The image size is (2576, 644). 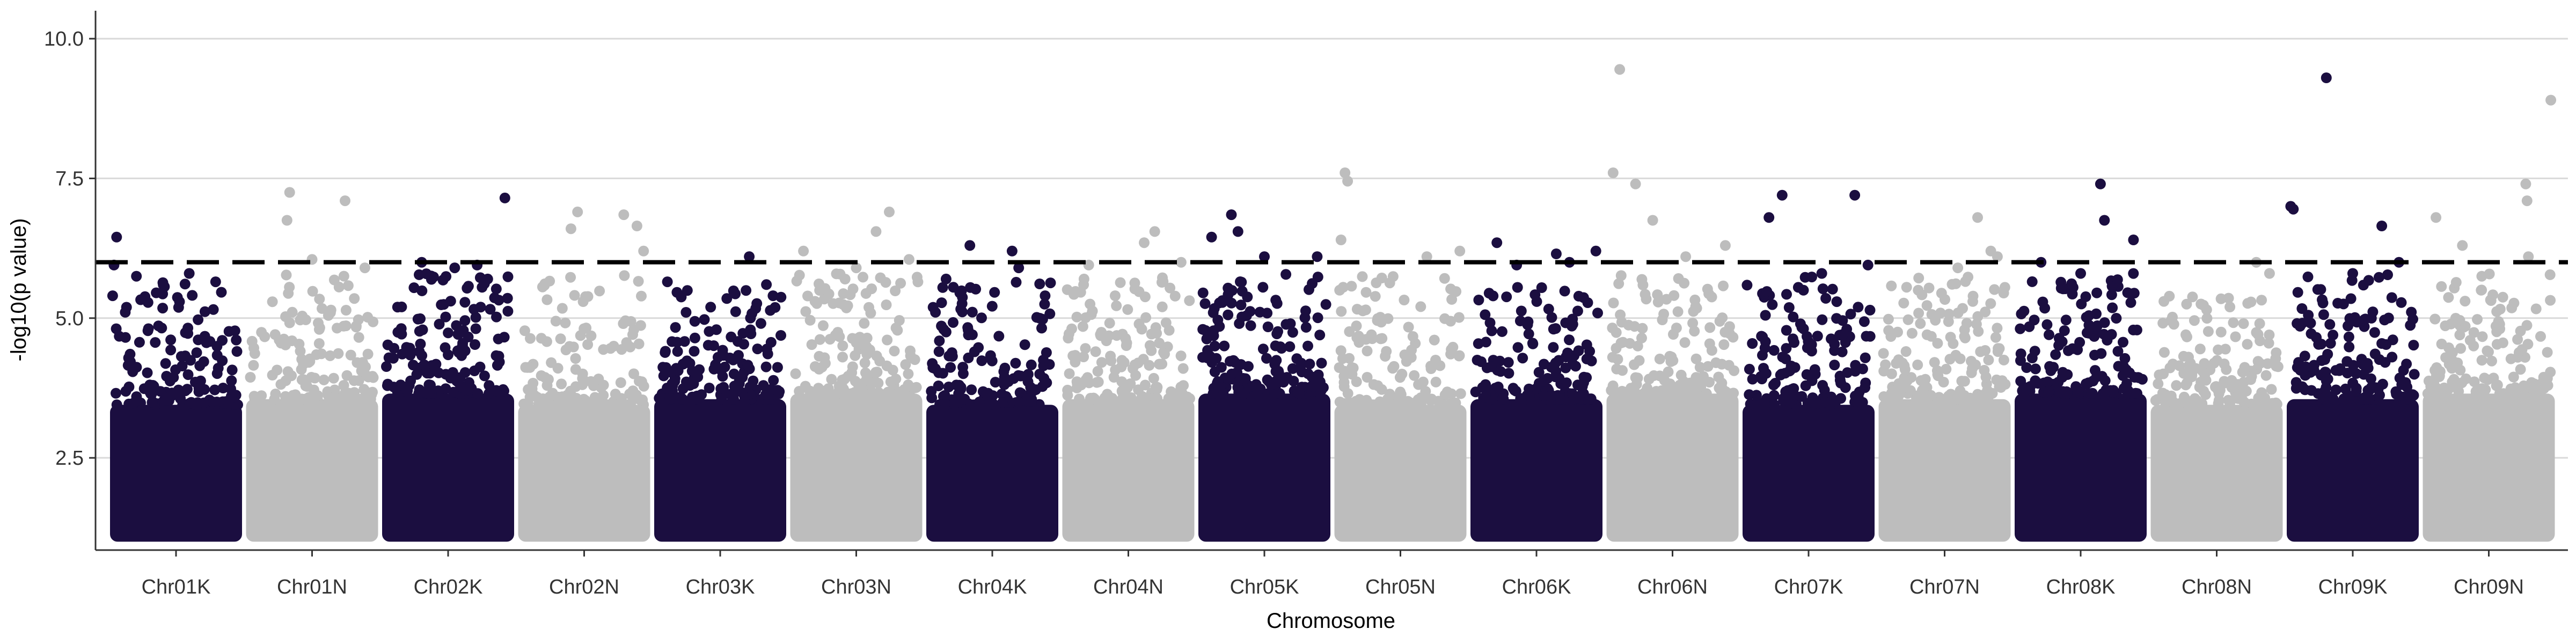 What do you see at coordinates (19, 290) in the screenshot?
I see `y-axis-title: -log10(p value)` at bounding box center [19, 290].